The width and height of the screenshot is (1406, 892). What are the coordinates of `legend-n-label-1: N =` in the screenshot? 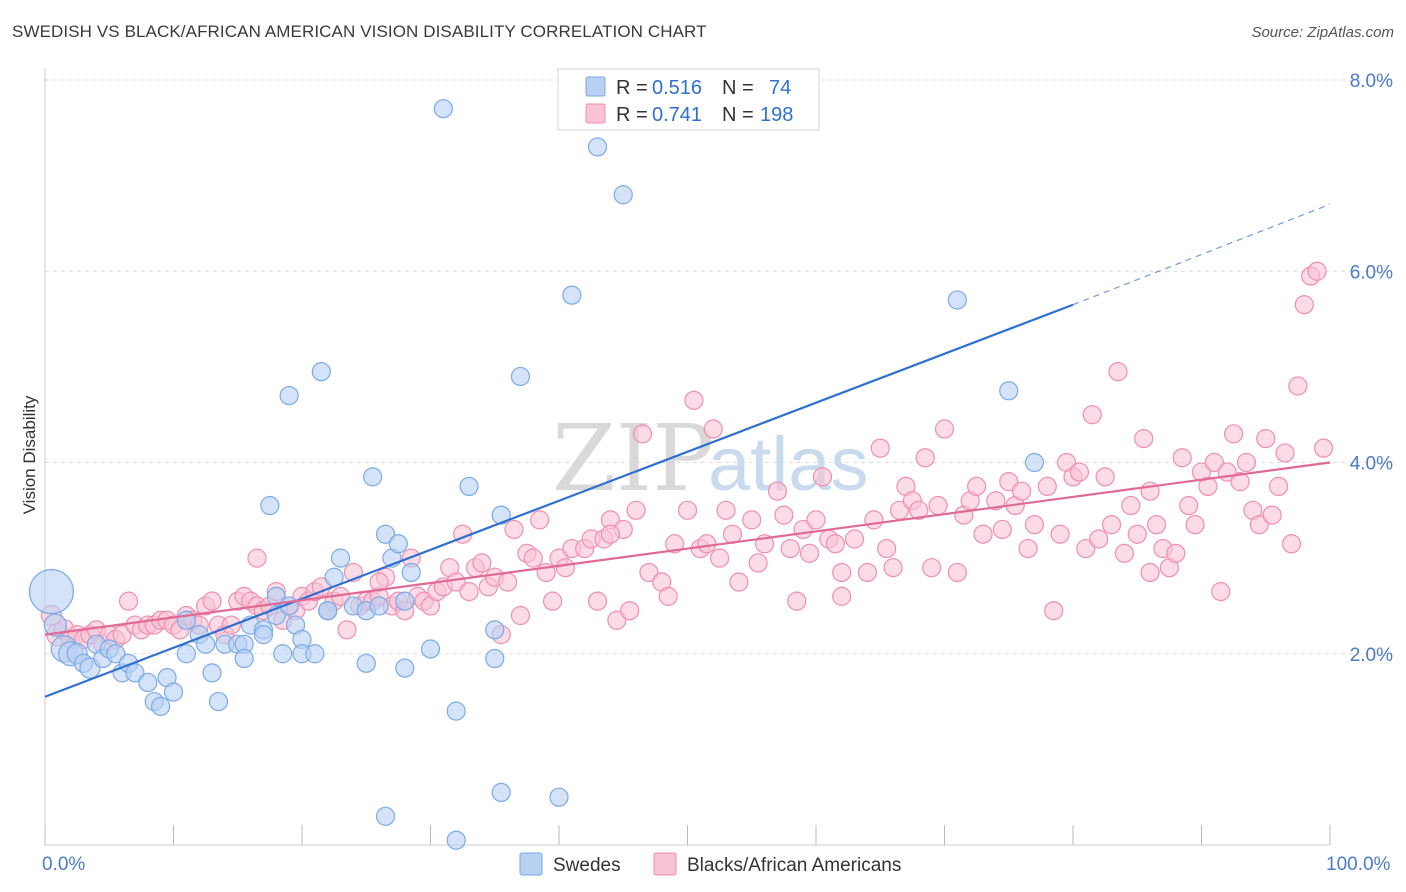 It's located at (738, 88).